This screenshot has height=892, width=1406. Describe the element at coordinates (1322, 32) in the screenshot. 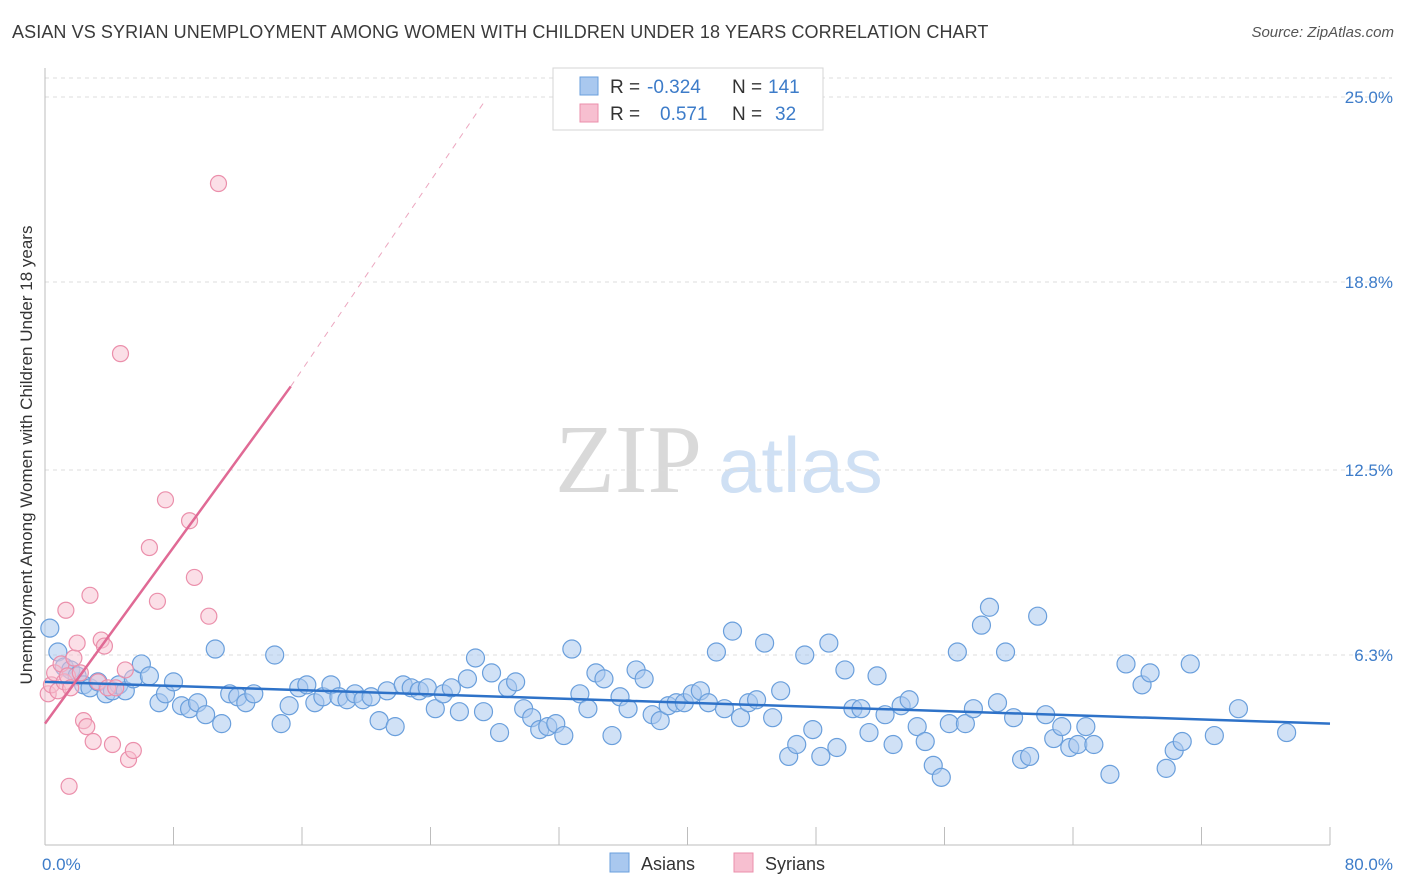

I see `source-label: Source: ZipAtlas.com` at that location.